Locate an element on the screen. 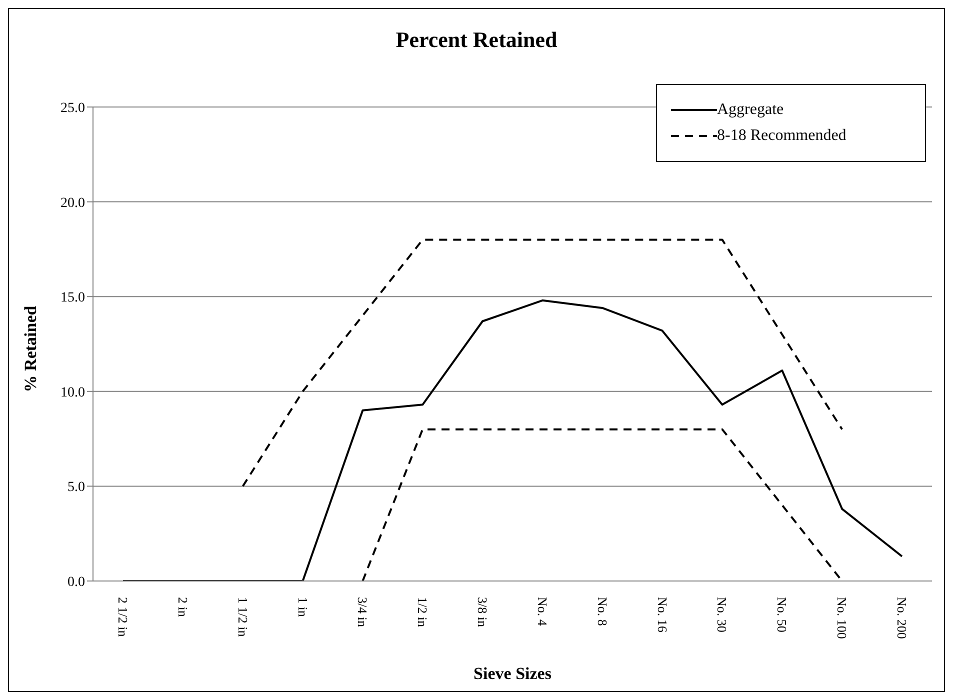 This screenshot has height=700, width=953. x-tick-label: No. 30 is located at coordinates (722, 614).